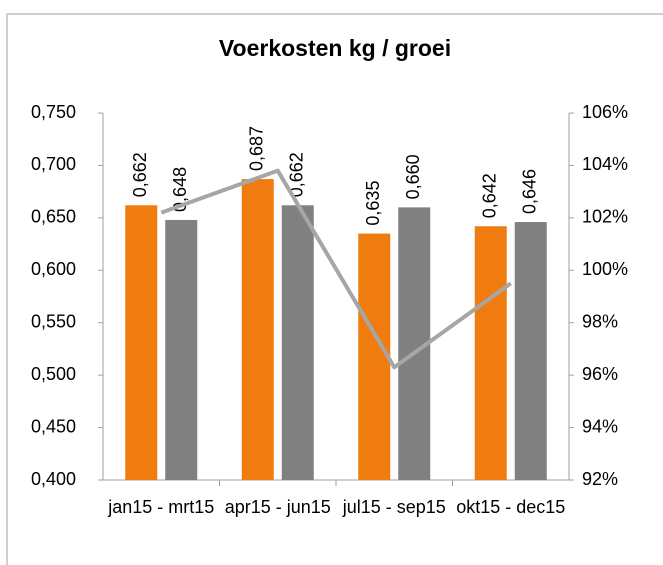  I want to click on y2-tick-label: 98%, so click(600, 321).